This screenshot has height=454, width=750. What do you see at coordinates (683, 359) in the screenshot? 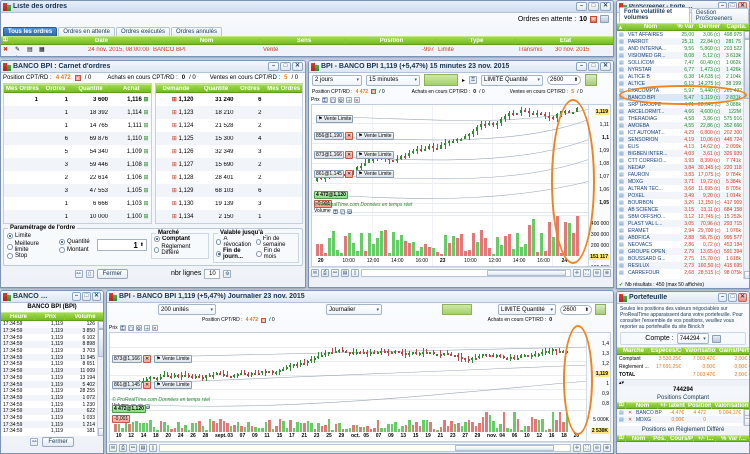
I see `table-row: Comptant 3 530,25€ 7 003,47€ 2,00€` at bounding box center [683, 359].